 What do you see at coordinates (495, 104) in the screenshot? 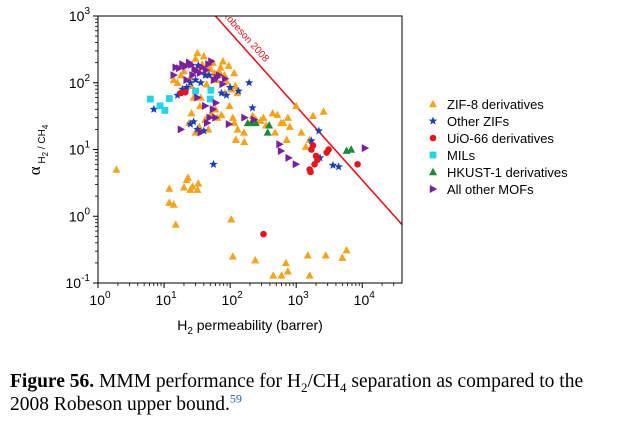
I see `legend-label-zif-8-derivatives: ZIF-8 derivatives` at bounding box center [495, 104].